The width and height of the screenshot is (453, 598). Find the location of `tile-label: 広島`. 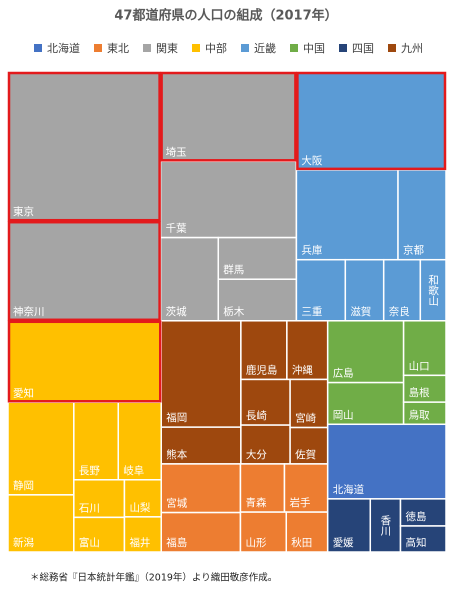

tile-label: 広島 is located at coordinates (343, 373).